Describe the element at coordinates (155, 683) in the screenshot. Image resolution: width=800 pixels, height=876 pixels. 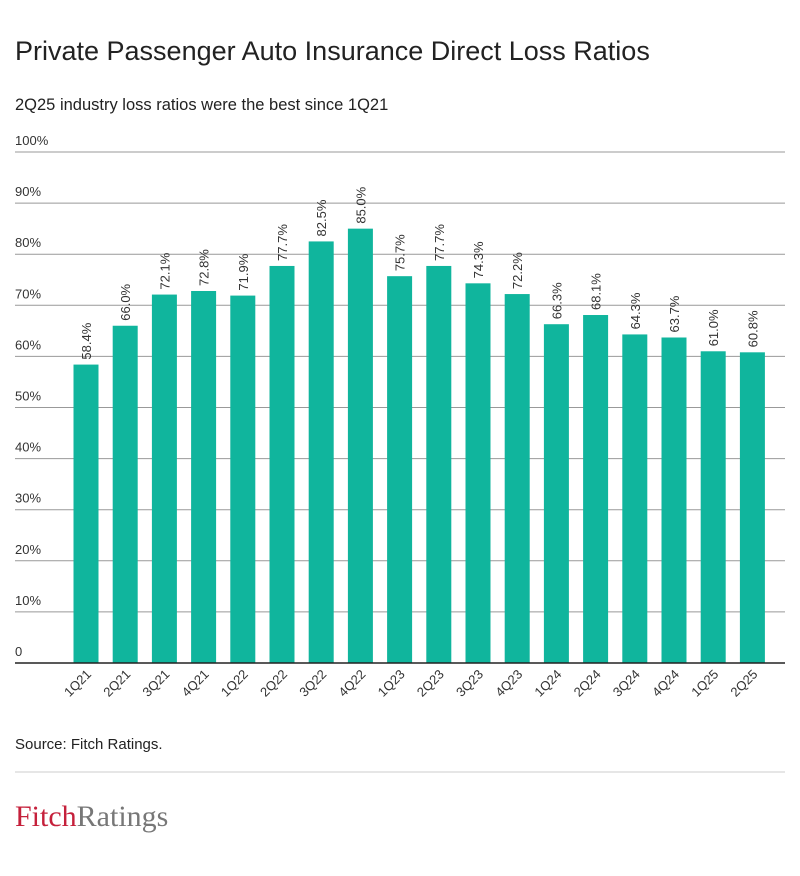
I see `x-tick-label: 3Q21` at that location.